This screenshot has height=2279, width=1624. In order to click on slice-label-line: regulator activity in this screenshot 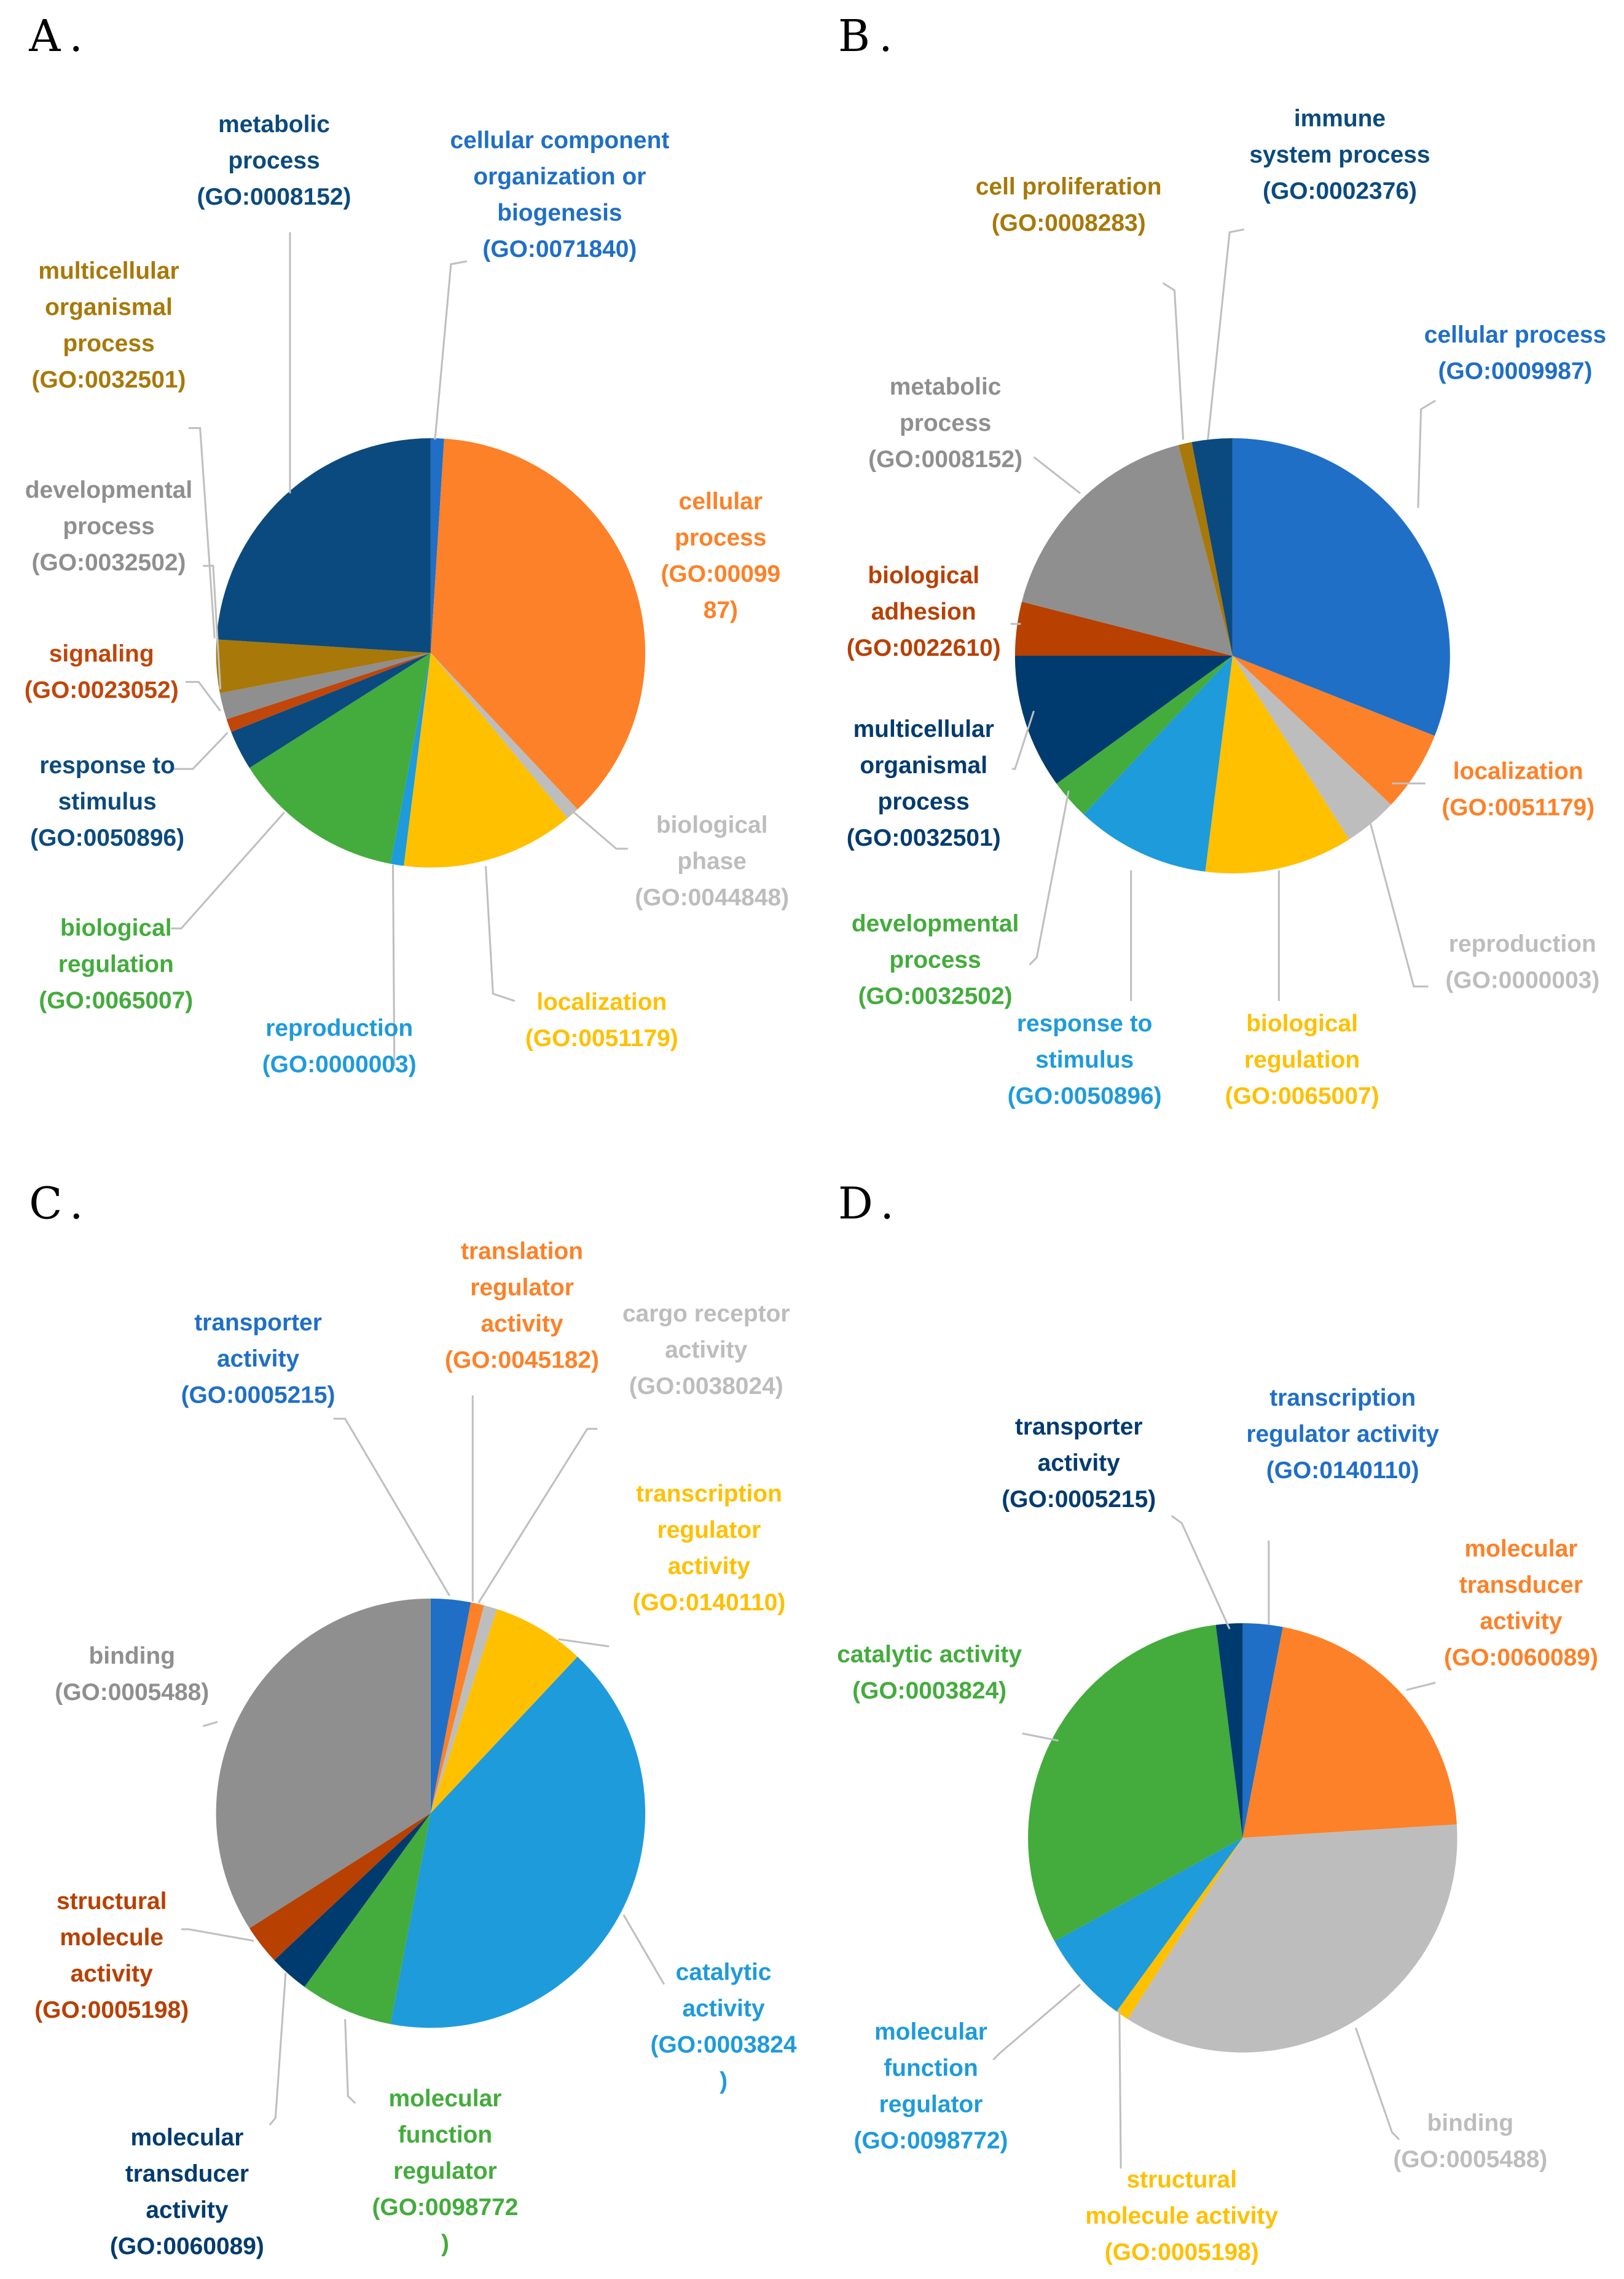, I will do `click(1343, 1434)`.